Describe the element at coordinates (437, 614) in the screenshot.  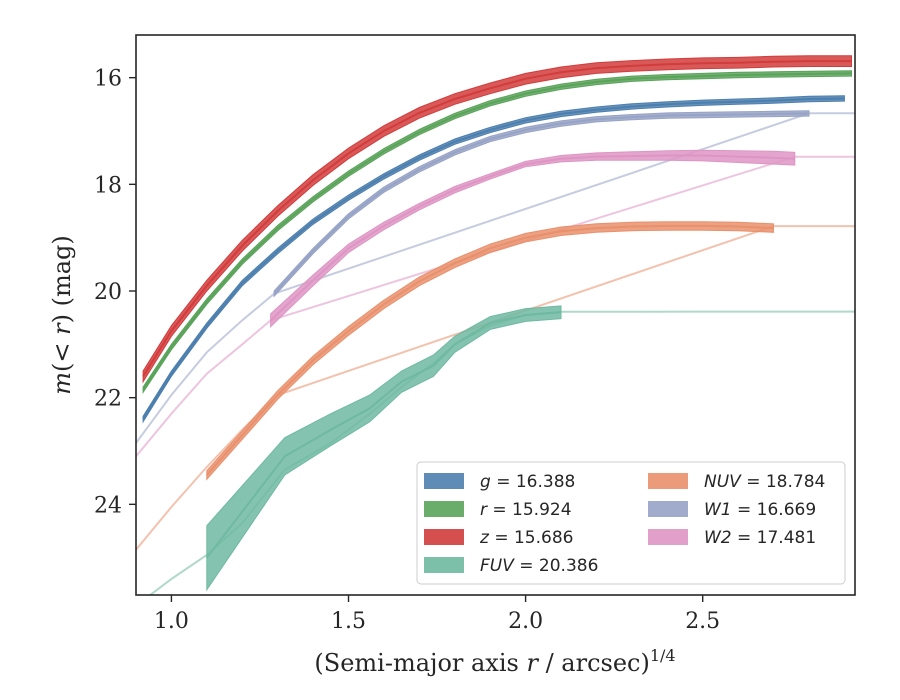
I see `x-axis: 1.0 1.5 2.0 2.5` at that location.